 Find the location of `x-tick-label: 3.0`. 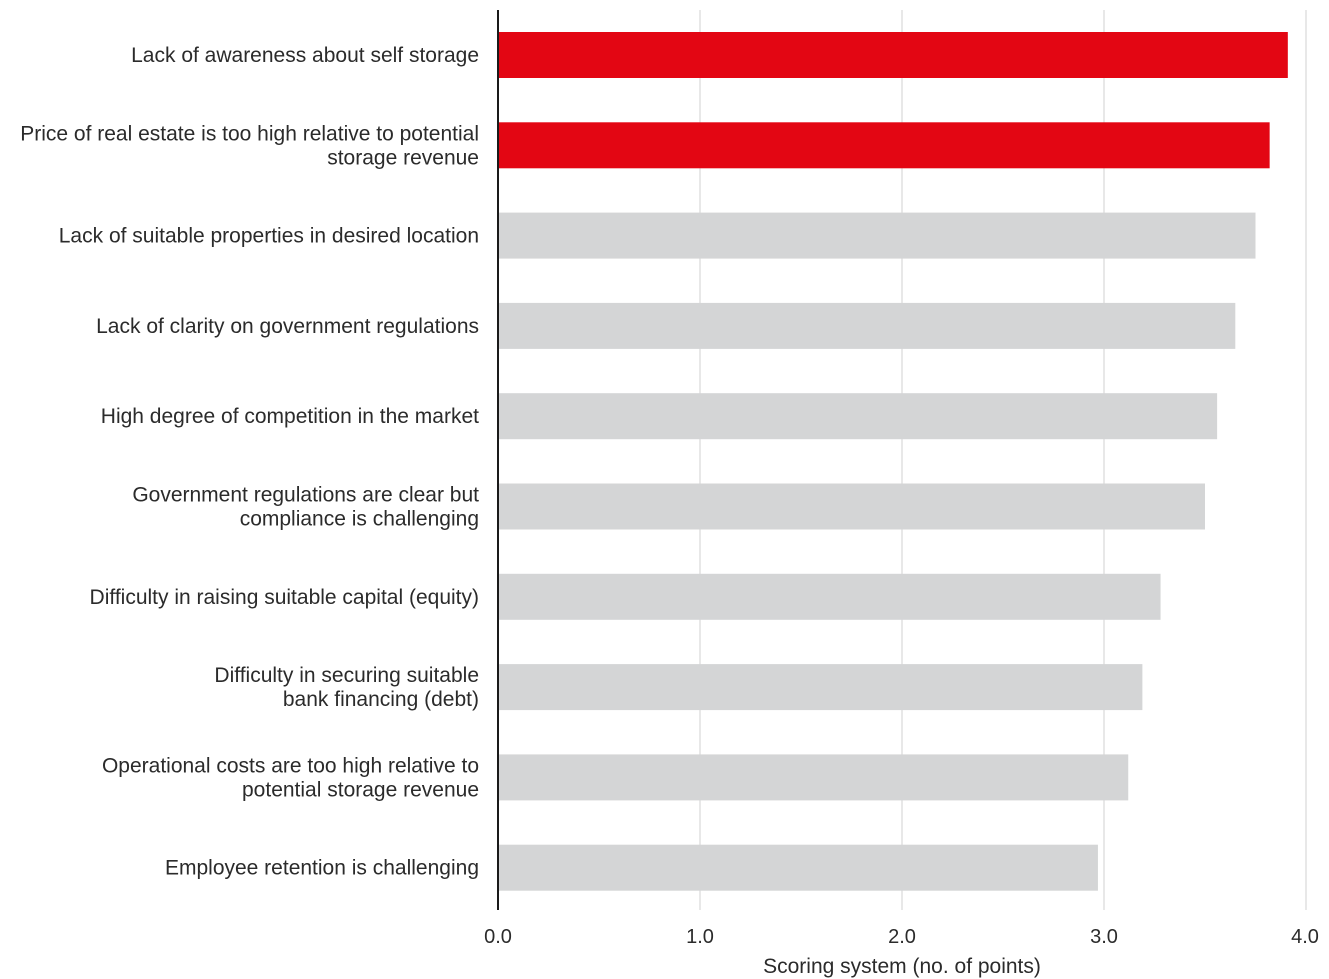

x-tick-label: 3.0 is located at coordinates (1104, 937).